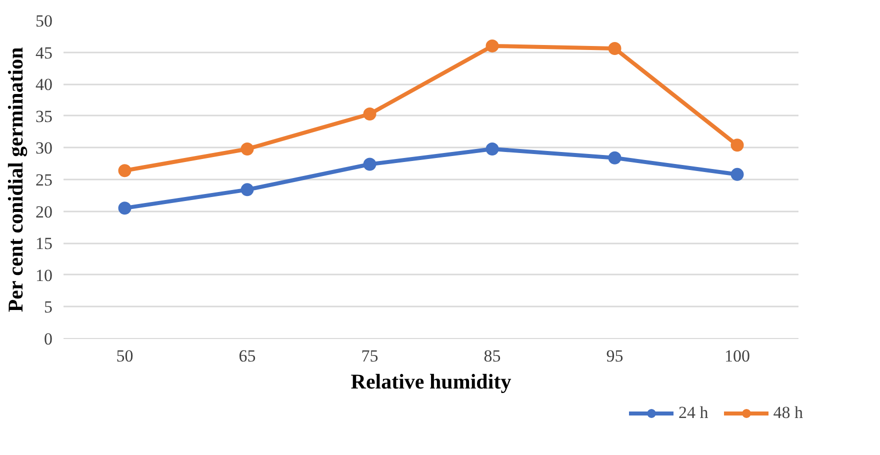  Describe the element at coordinates (737, 356) in the screenshot. I see `x-tick-label: 100` at that location.